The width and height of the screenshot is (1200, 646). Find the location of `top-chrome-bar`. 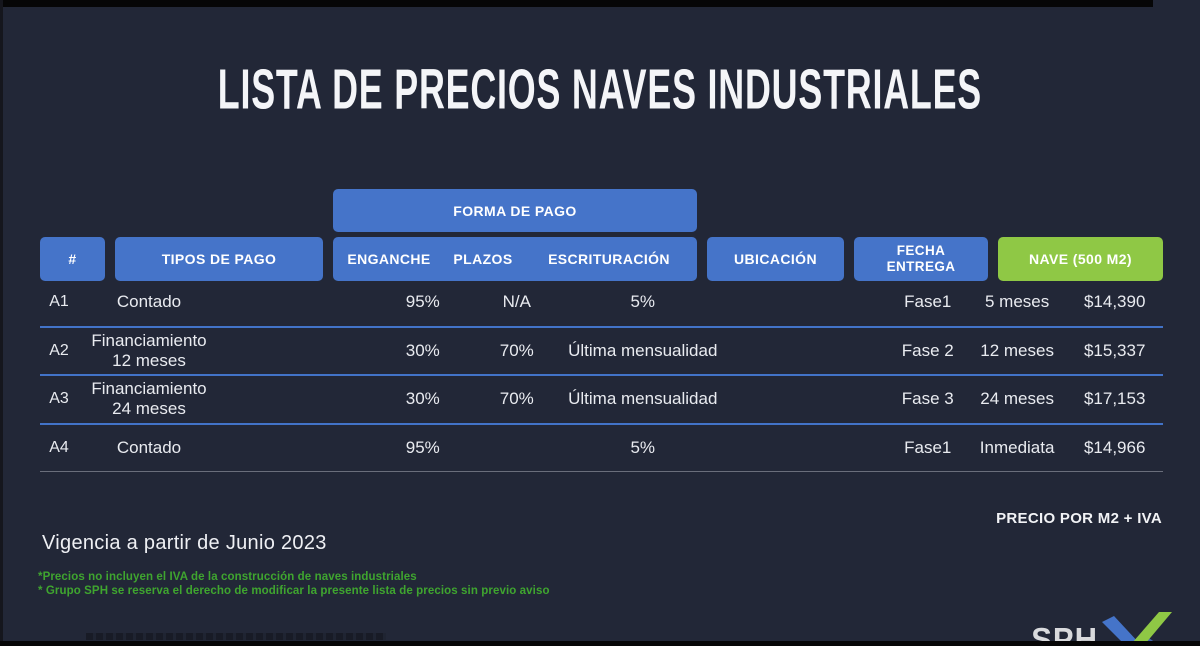

top-chrome-bar is located at coordinates (576, 3).